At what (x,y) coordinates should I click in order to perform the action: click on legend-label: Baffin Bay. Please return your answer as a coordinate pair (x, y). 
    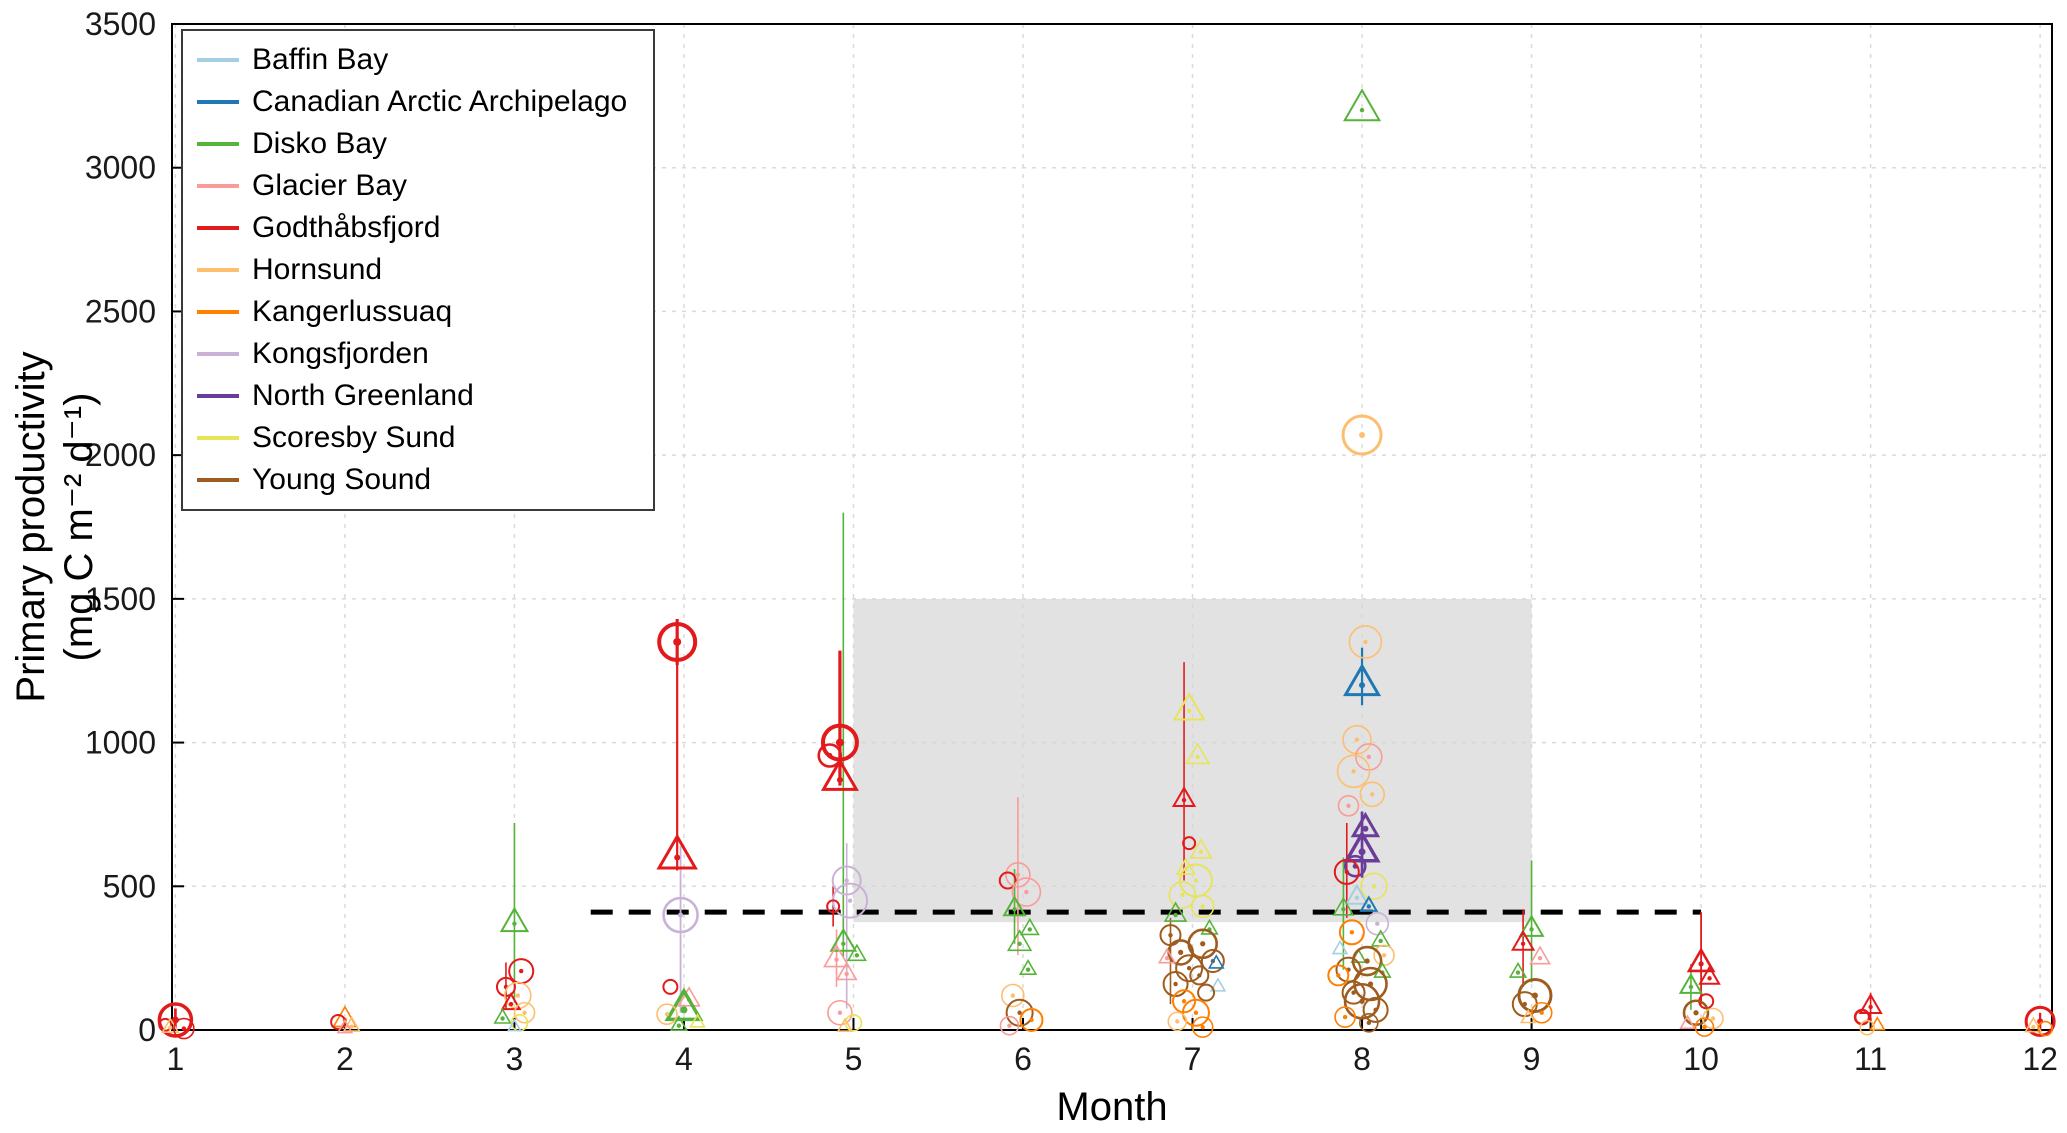
    Looking at the image, I should click on (320, 59).